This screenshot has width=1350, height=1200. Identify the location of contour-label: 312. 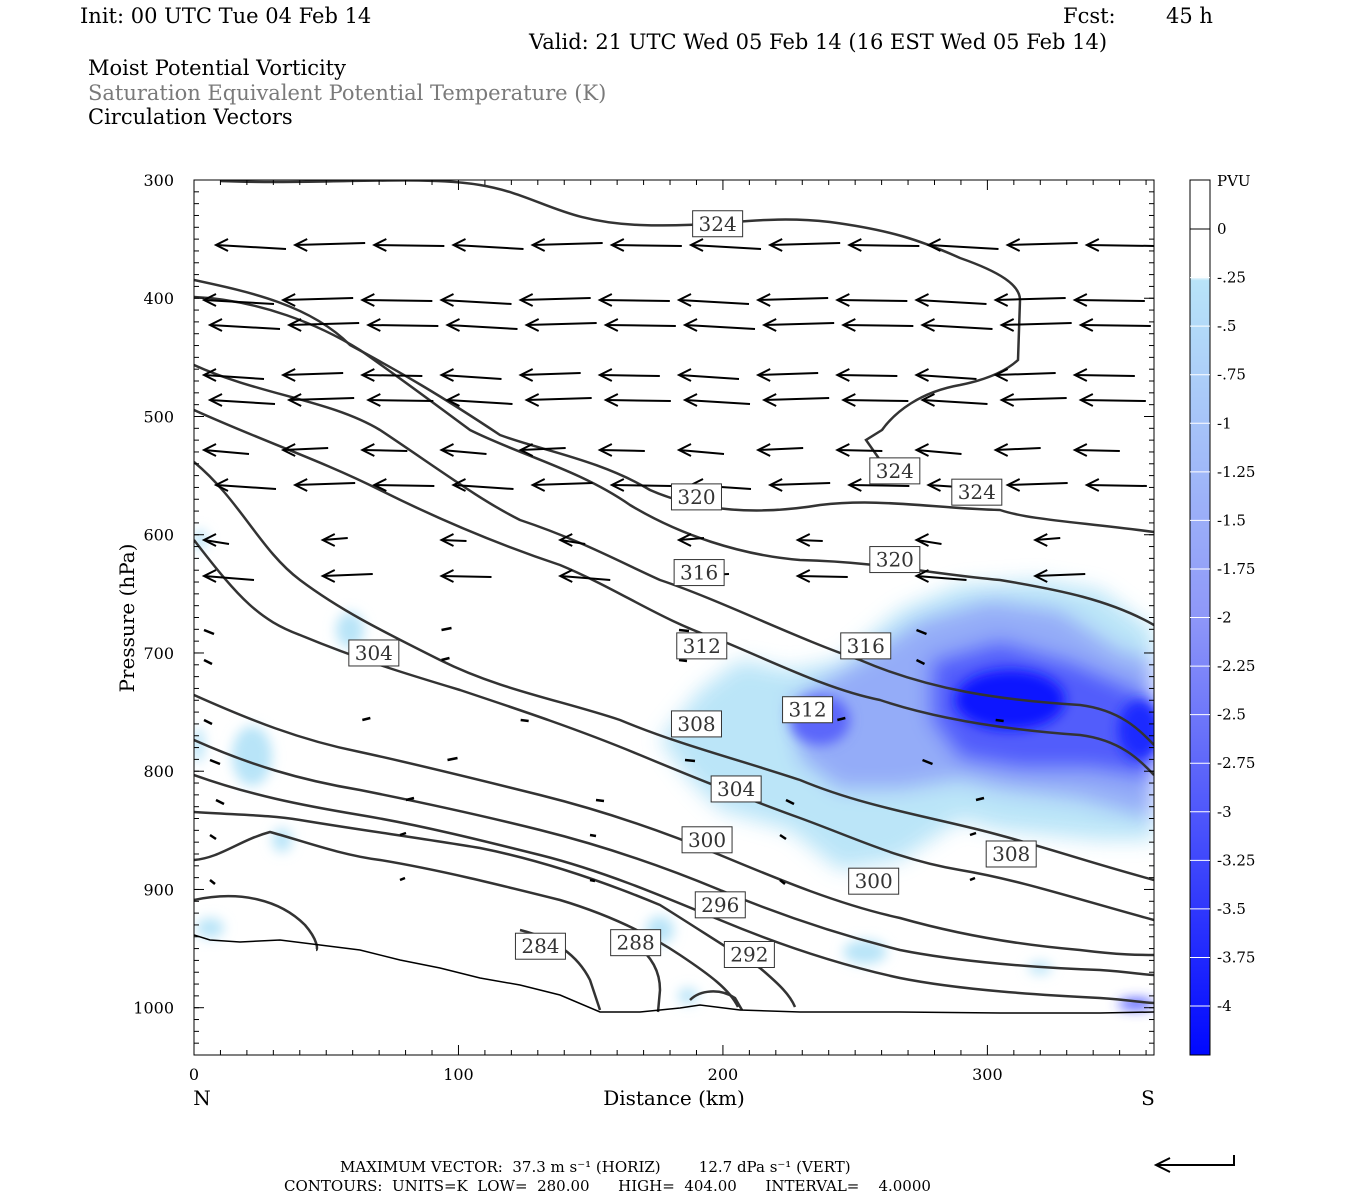
(808, 710).